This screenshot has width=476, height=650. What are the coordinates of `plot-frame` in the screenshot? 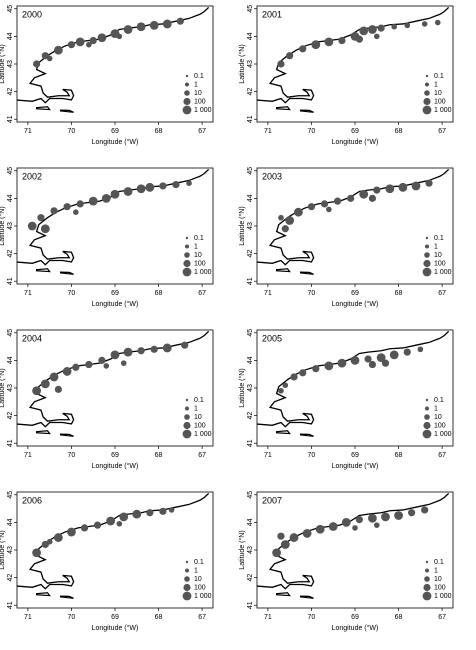 It's located at (115, 550).